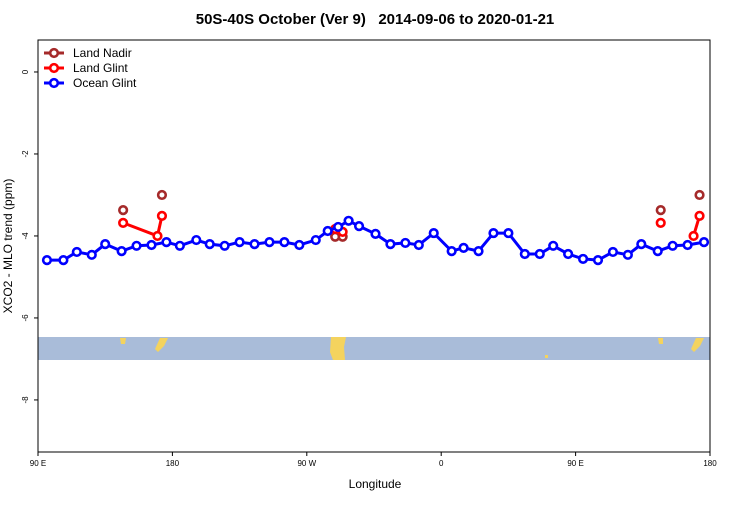 The height and width of the screenshot is (505, 750). What do you see at coordinates (306, 463) in the screenshot?
I see `x-tick-label: 90 W` at bounding box center [306, 463].